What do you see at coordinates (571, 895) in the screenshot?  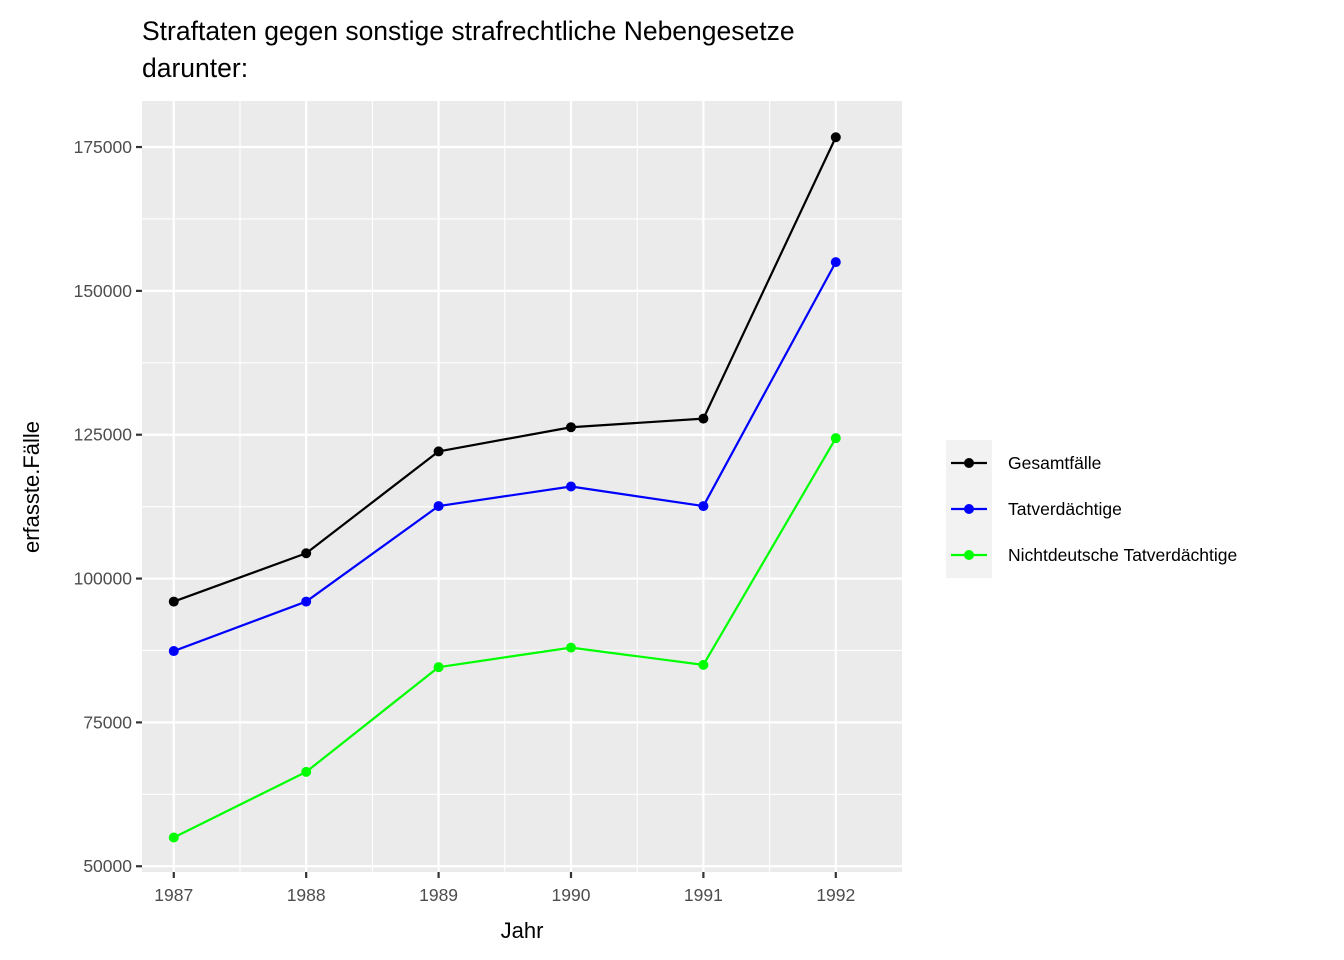 I see `x-tick-label: 1990` at bounding box center [571, 895].